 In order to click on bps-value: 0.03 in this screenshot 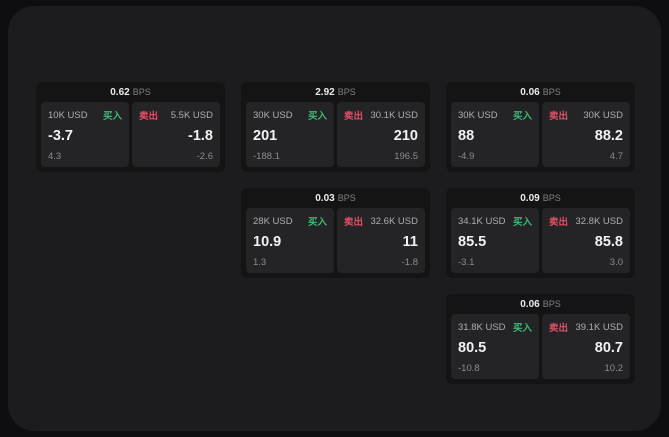, I will do `click(325, 198)`.